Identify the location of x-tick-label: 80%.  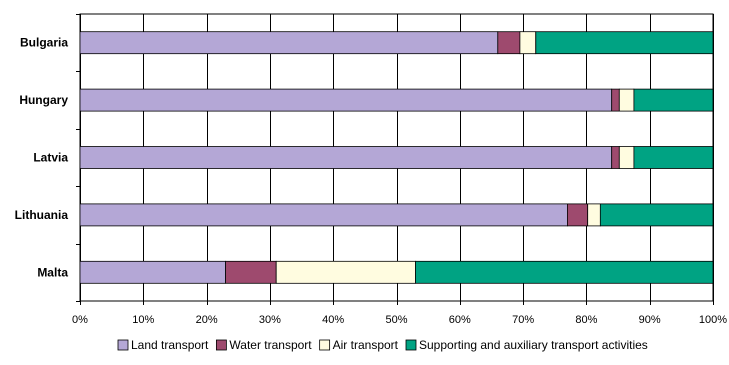
(586, 320).